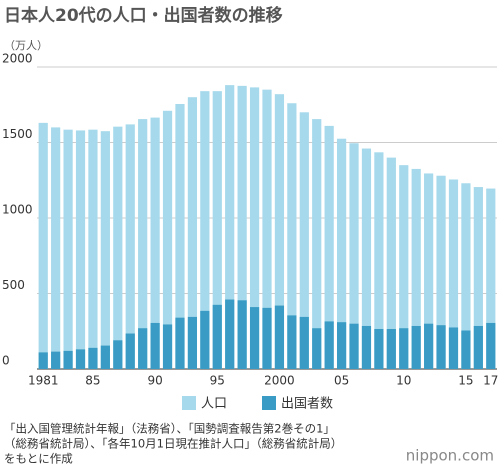  Describe the element at coordinates (217, 381) in the screenshot. I see `x-tick-label: 95` at that location.